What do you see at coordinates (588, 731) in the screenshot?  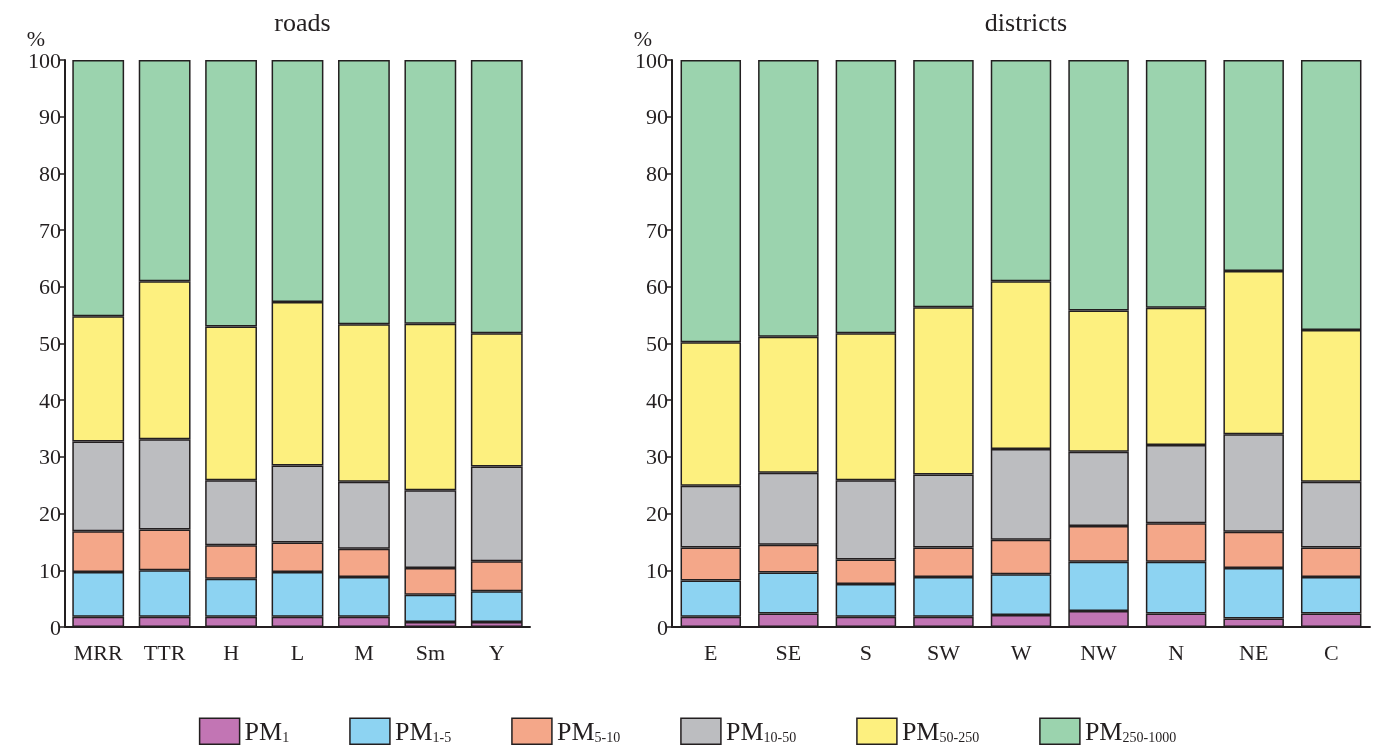 I see `legend-label: PM5-10` at bounding box center [588, 731].